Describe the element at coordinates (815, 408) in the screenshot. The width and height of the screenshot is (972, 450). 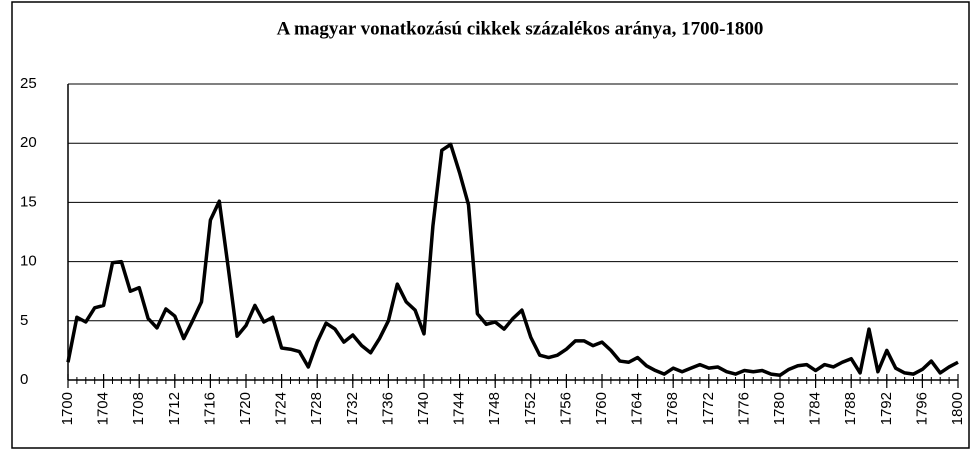
I see `x-tick-label: 1784` at that location.